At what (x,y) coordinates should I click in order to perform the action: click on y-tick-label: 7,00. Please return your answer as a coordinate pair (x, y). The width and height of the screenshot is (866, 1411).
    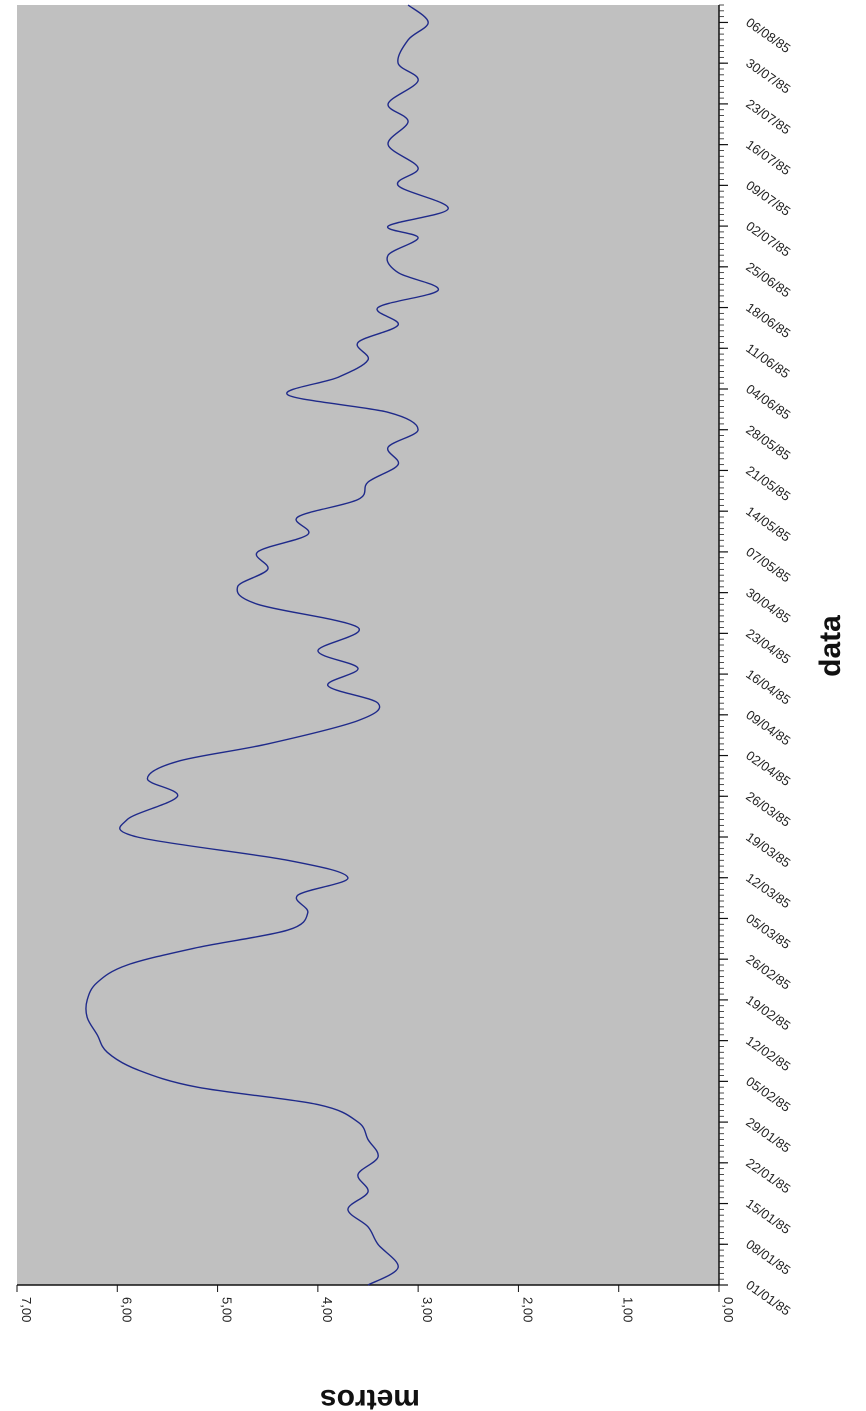
    Looking at the image, I should click on (26, 1309).